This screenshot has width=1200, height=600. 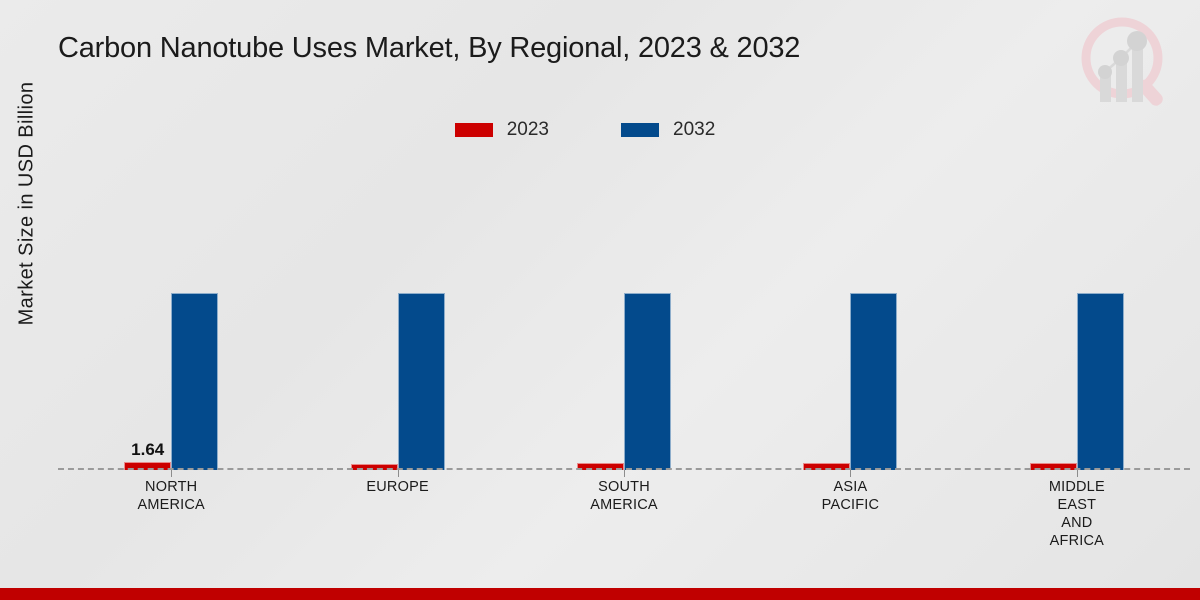 What do you see at coordinates (1077, 505) in the screenshot?
I see `category-label-line: EAST` at bounding box center [1077, 505].